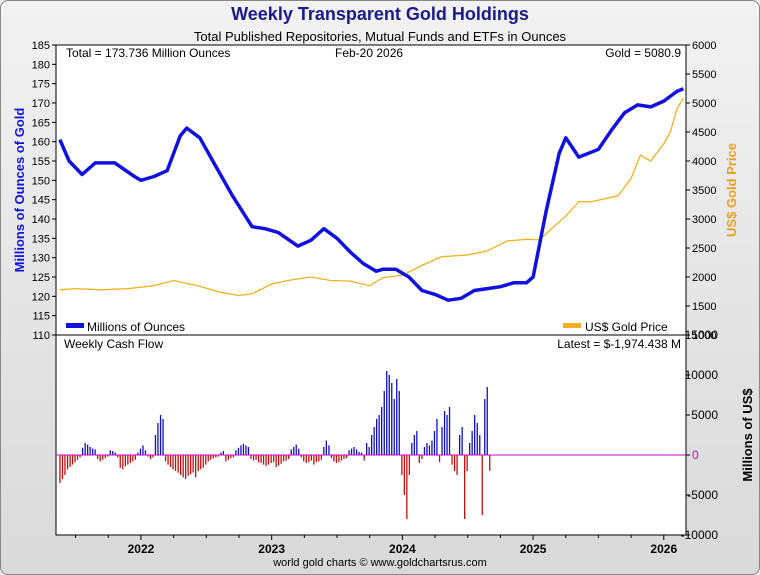 This screenshot has width=760, height=575. What do you see at coordinates (148, 53) in the screenshot?
I see `total-label: Total = 173.736 Million Ounces` at bounding box center [148, 53].